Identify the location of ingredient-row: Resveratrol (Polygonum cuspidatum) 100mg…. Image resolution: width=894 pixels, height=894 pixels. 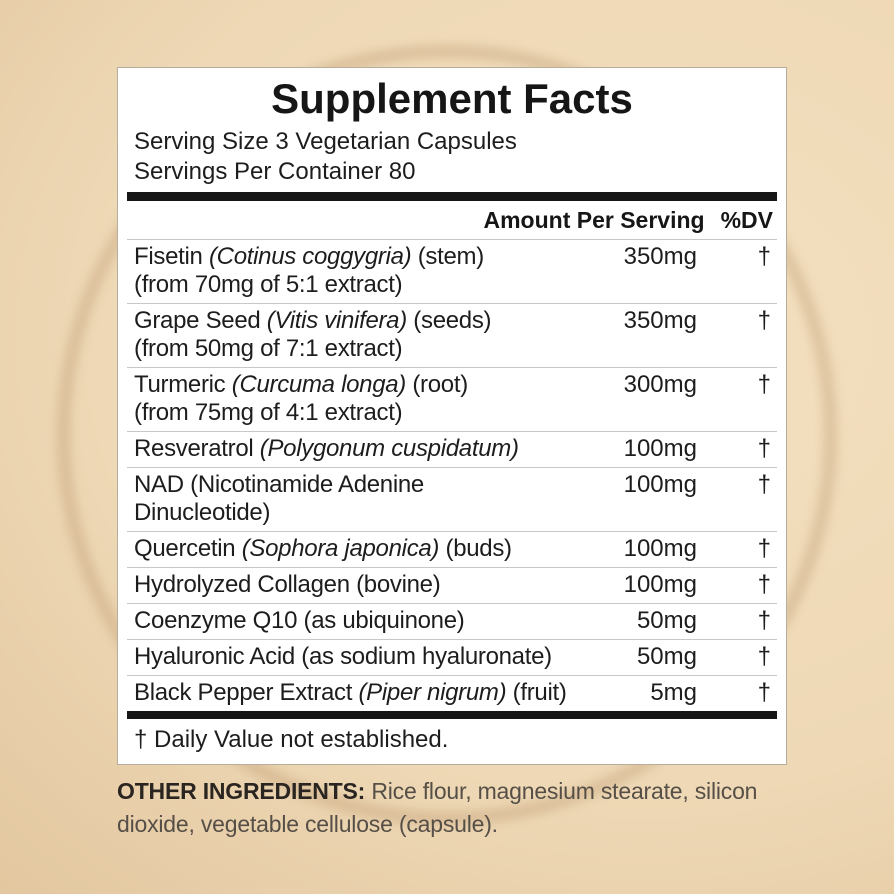
(452, 450).